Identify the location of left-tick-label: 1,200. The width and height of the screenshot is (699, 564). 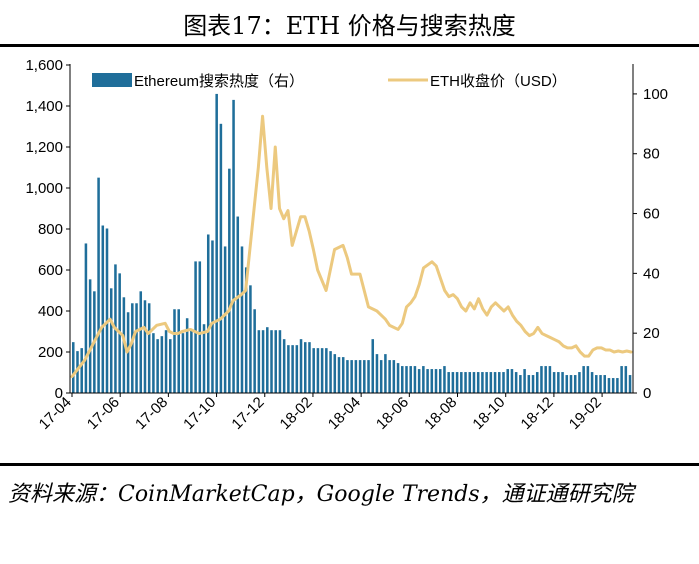
(44, 147).